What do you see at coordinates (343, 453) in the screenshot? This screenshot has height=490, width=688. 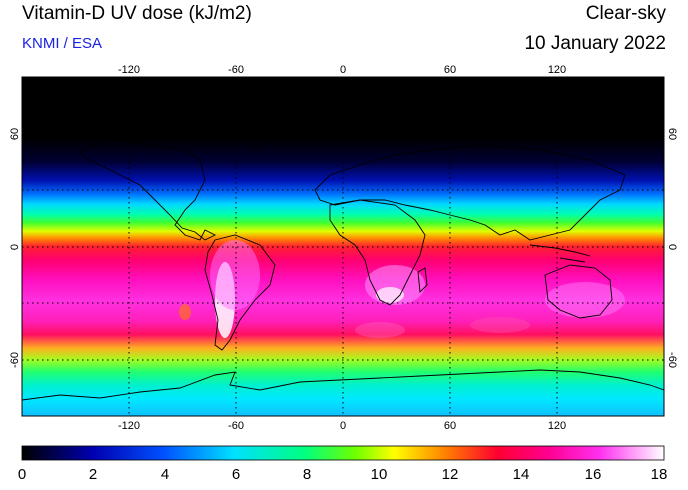 I see `colorbar` at bounding box center [343, 453].